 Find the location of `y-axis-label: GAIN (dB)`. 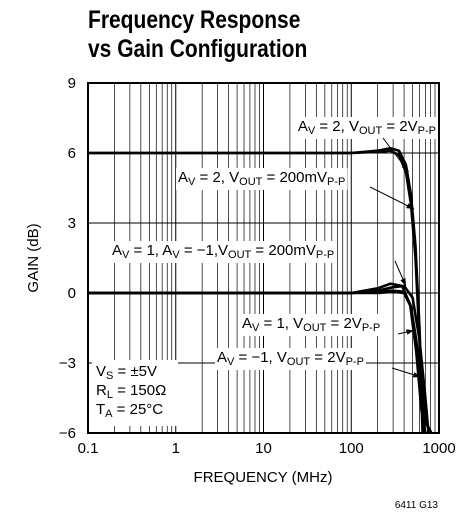

y-axis-label: GAIN (dB) is located at coordinates (33, 257).